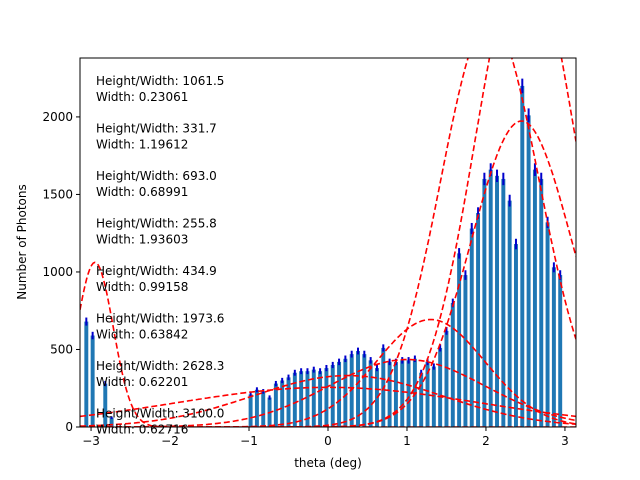 The image size is (640, 480). What do you see at coordinates (142, 430) in the screenshot?
I see `annotation-width: Width: 0.62716` at bounding box center [142, 430].